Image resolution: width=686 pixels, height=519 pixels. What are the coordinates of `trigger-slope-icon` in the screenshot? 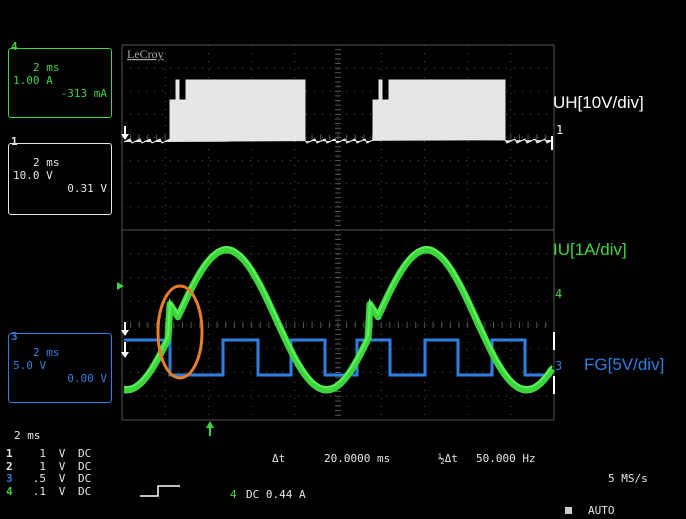 It's located at (160, 491).